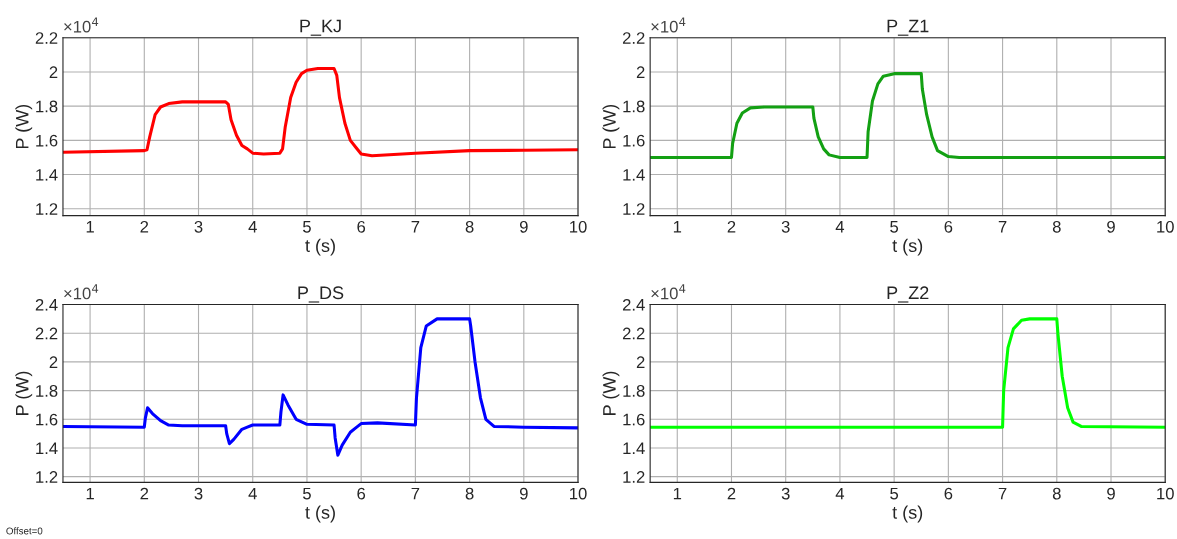 This screenshot has width=1177, height=539. Describe the element at coordinates (321, 294) in the screenshot. I see `chart-title: P_DS` at that location.